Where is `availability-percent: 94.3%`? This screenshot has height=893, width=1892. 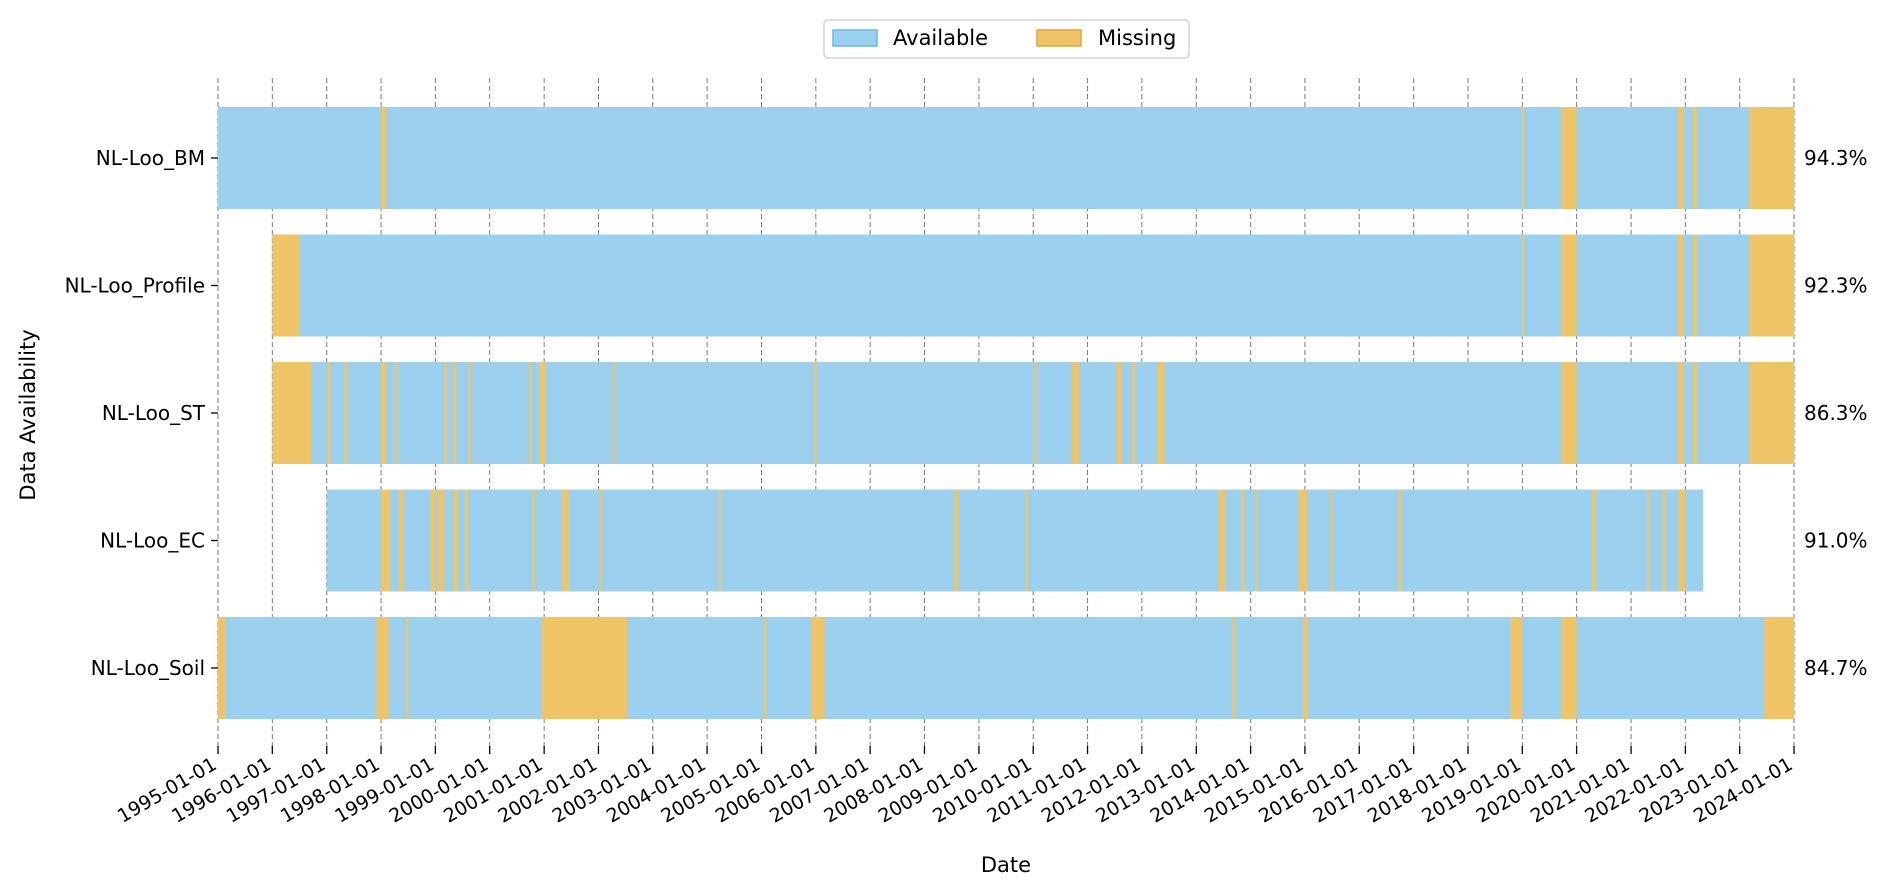 availability-percent: 94.3% is located at coordinates (1836, 158).